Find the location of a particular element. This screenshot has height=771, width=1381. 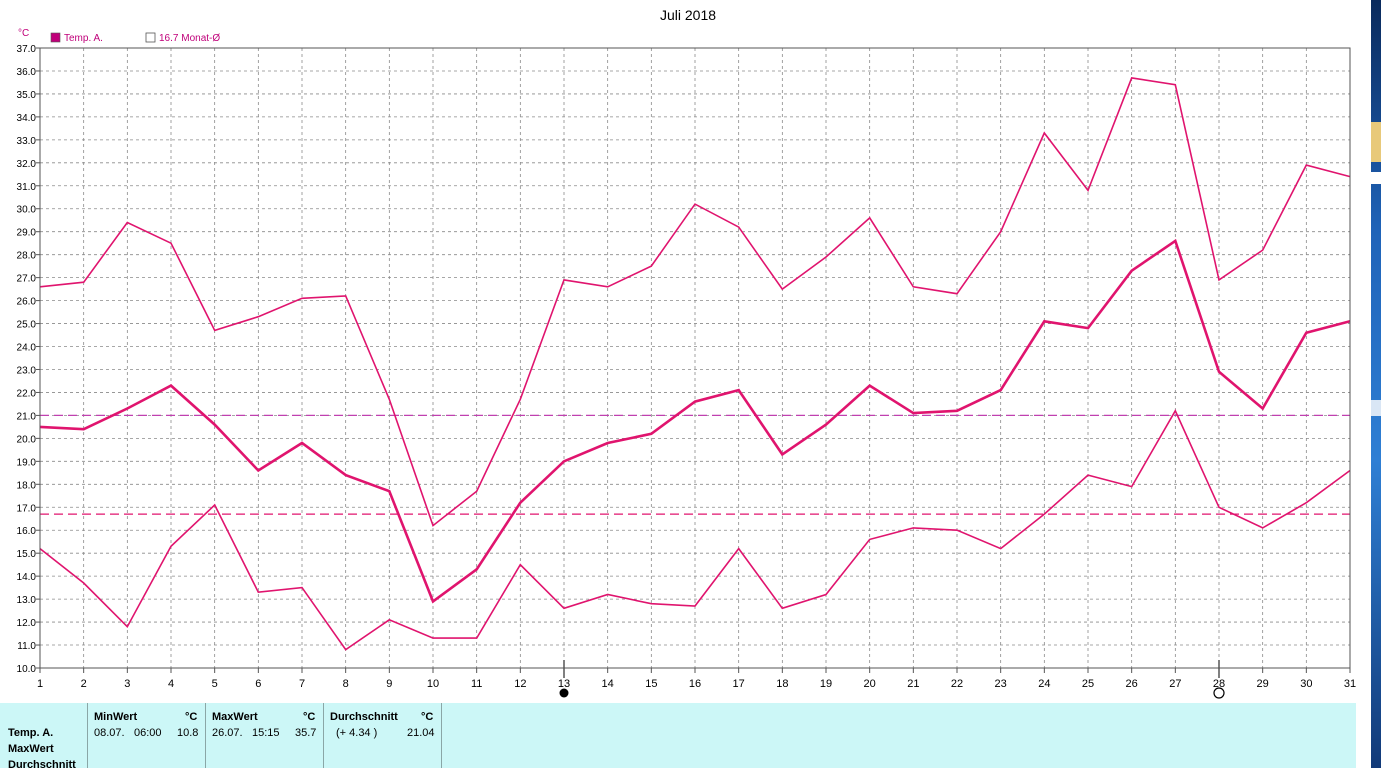

reference-lines is located at coordinates (695, 464).